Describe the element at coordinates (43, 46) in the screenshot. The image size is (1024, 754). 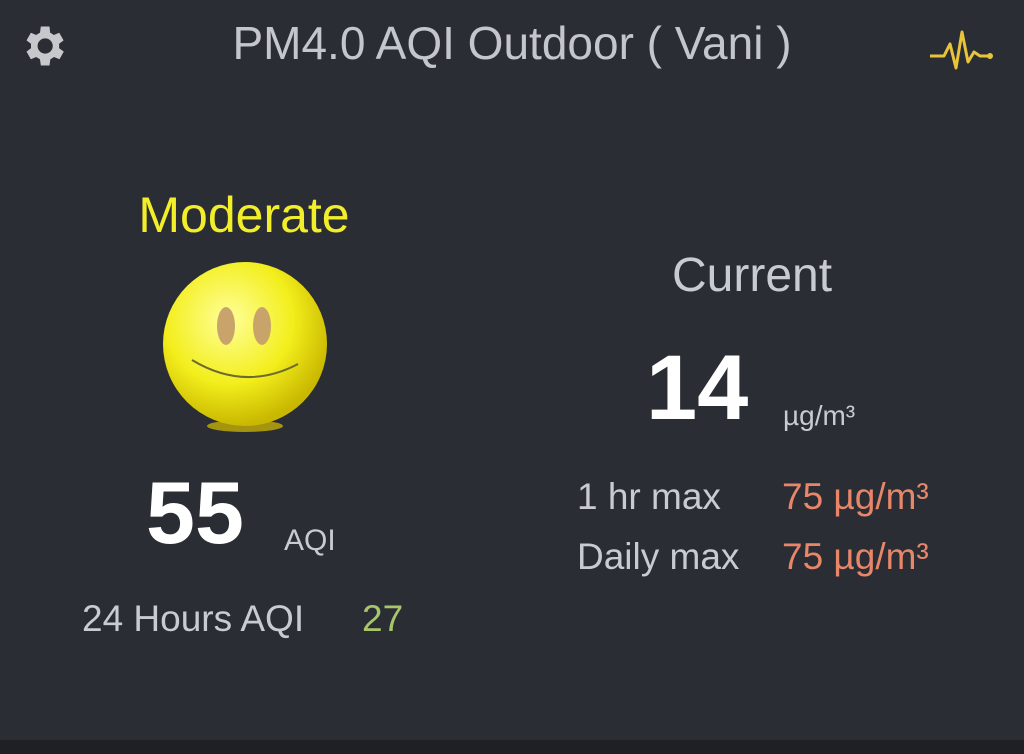
I see `gear-icon` at that location.